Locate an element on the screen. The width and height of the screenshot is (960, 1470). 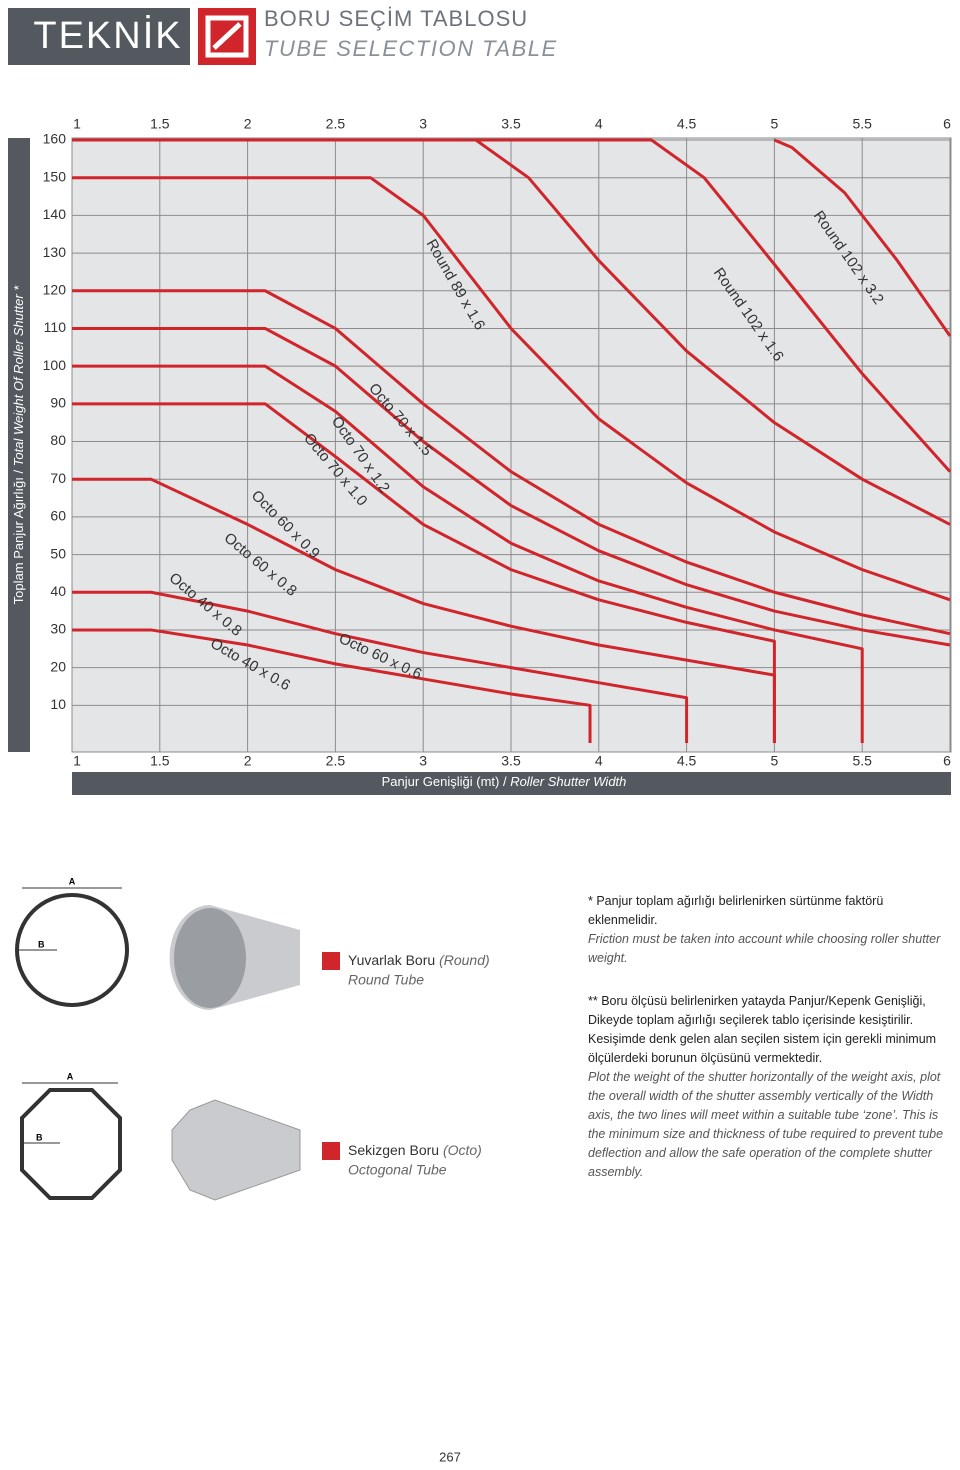
y-tick-label: 80 is located at coordinates (58, 440).